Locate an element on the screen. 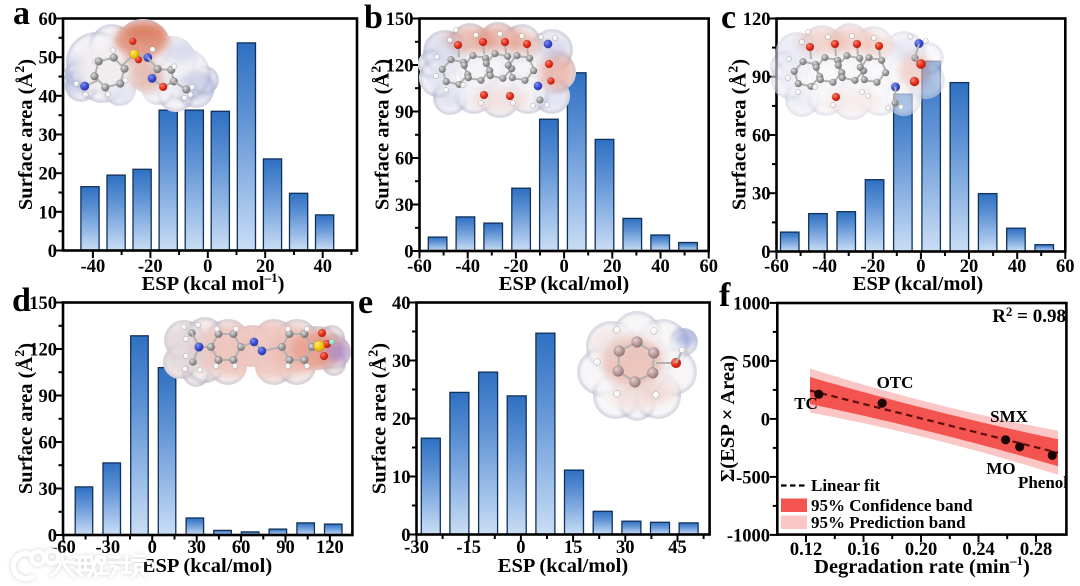 The height and width of the screenshot is (586, 1080). svg-text: ESP (kcal mol–1) is located at coordinates (213, 282).